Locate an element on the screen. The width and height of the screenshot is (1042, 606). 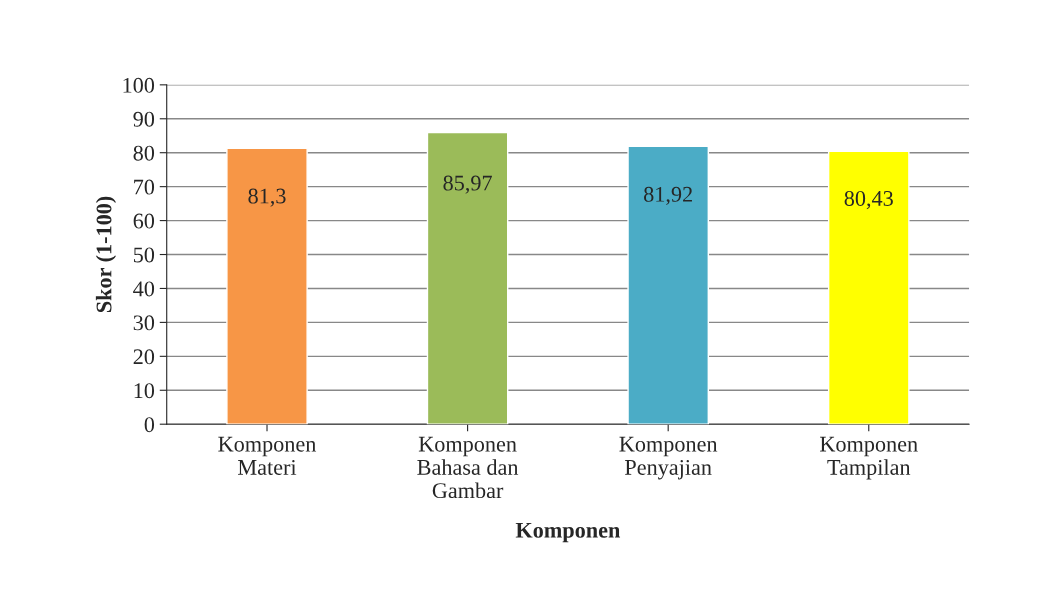
x-axis-title: Komponen is located at coordinates (568, 532).